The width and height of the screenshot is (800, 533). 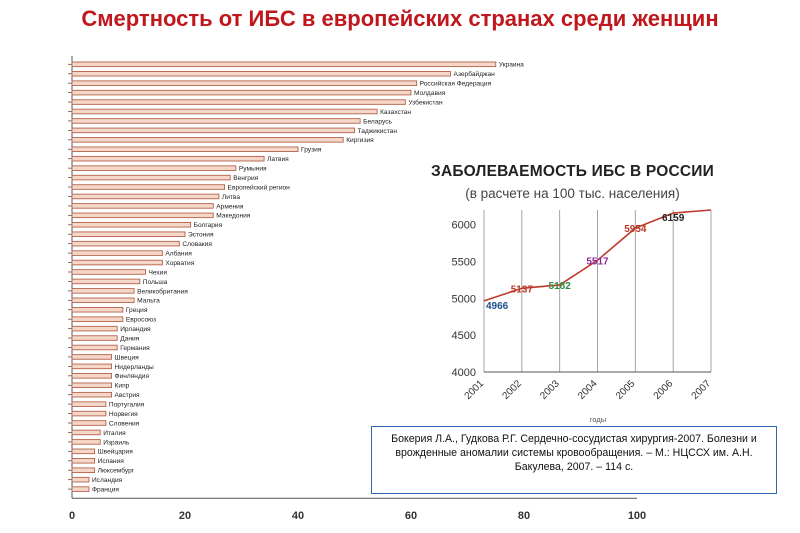 I want to click on line-x-tick-label: 2002, so click(x=512, y=390).